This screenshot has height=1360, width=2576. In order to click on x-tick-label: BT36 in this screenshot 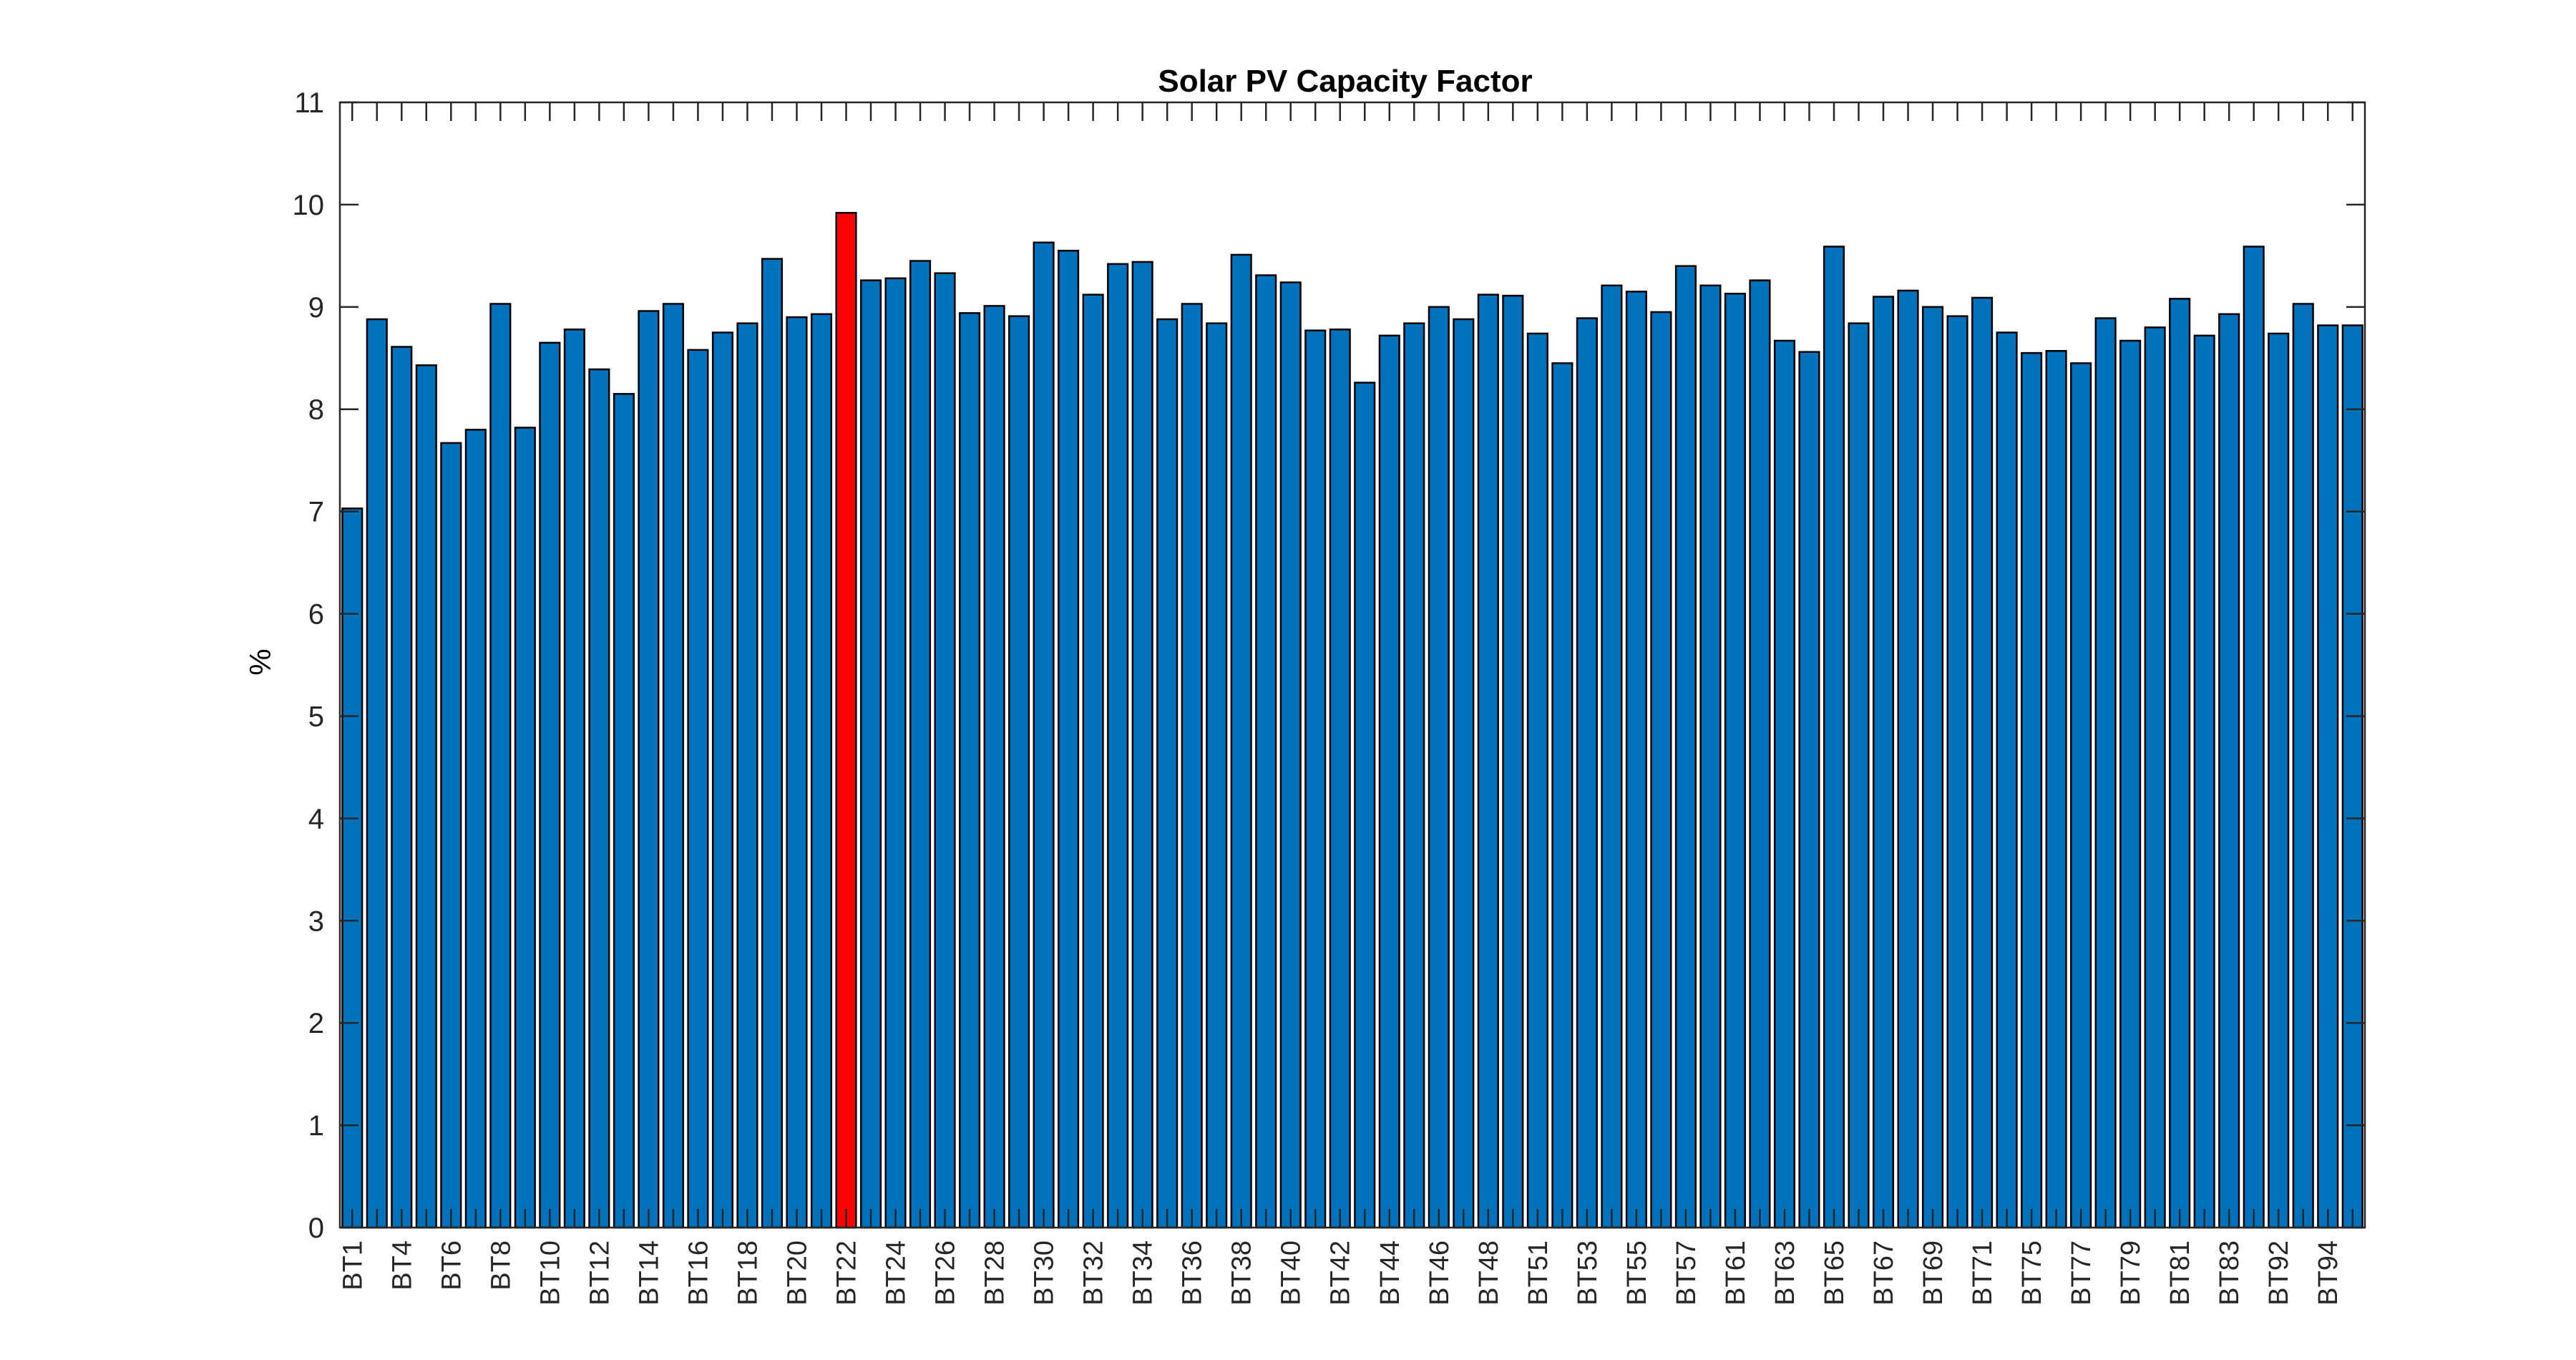, I will do `click(1193, 1273)`.